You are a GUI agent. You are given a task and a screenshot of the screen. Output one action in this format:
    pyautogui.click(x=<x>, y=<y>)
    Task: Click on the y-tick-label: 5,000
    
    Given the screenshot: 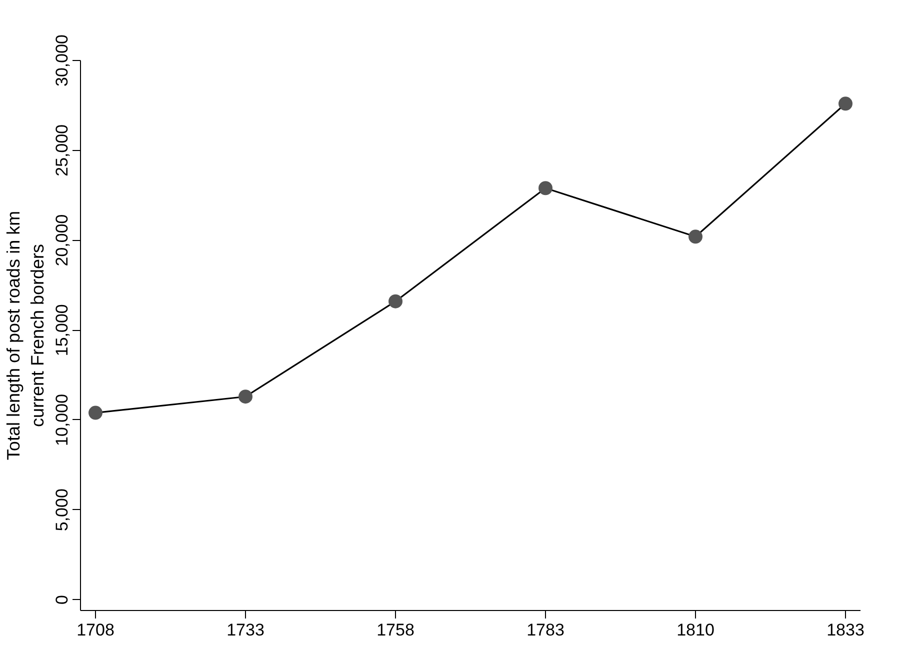 What is the action you would take?
    pyautogui.click(x=62, y=510)
    